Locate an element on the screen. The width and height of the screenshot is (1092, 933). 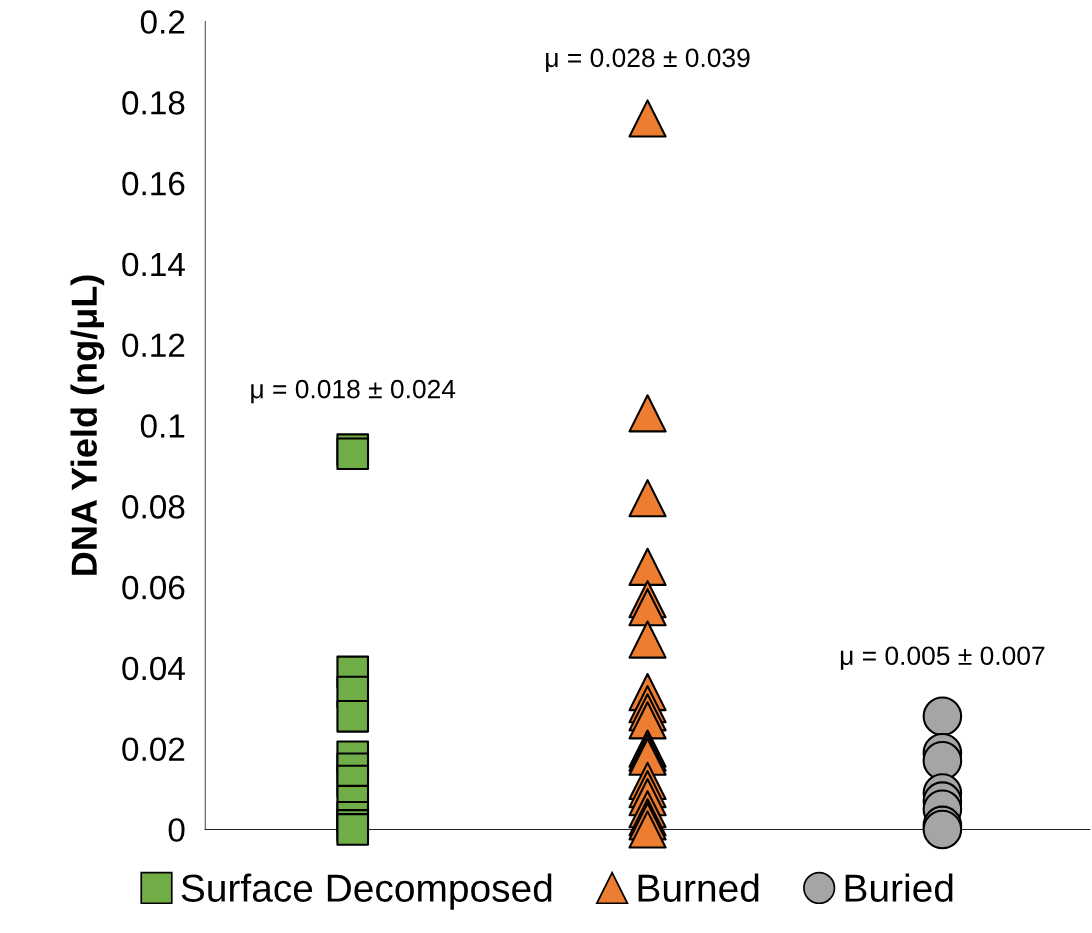
y-axis-title: DNA Yield (ng/μL) is located at coordinates (87, 425).